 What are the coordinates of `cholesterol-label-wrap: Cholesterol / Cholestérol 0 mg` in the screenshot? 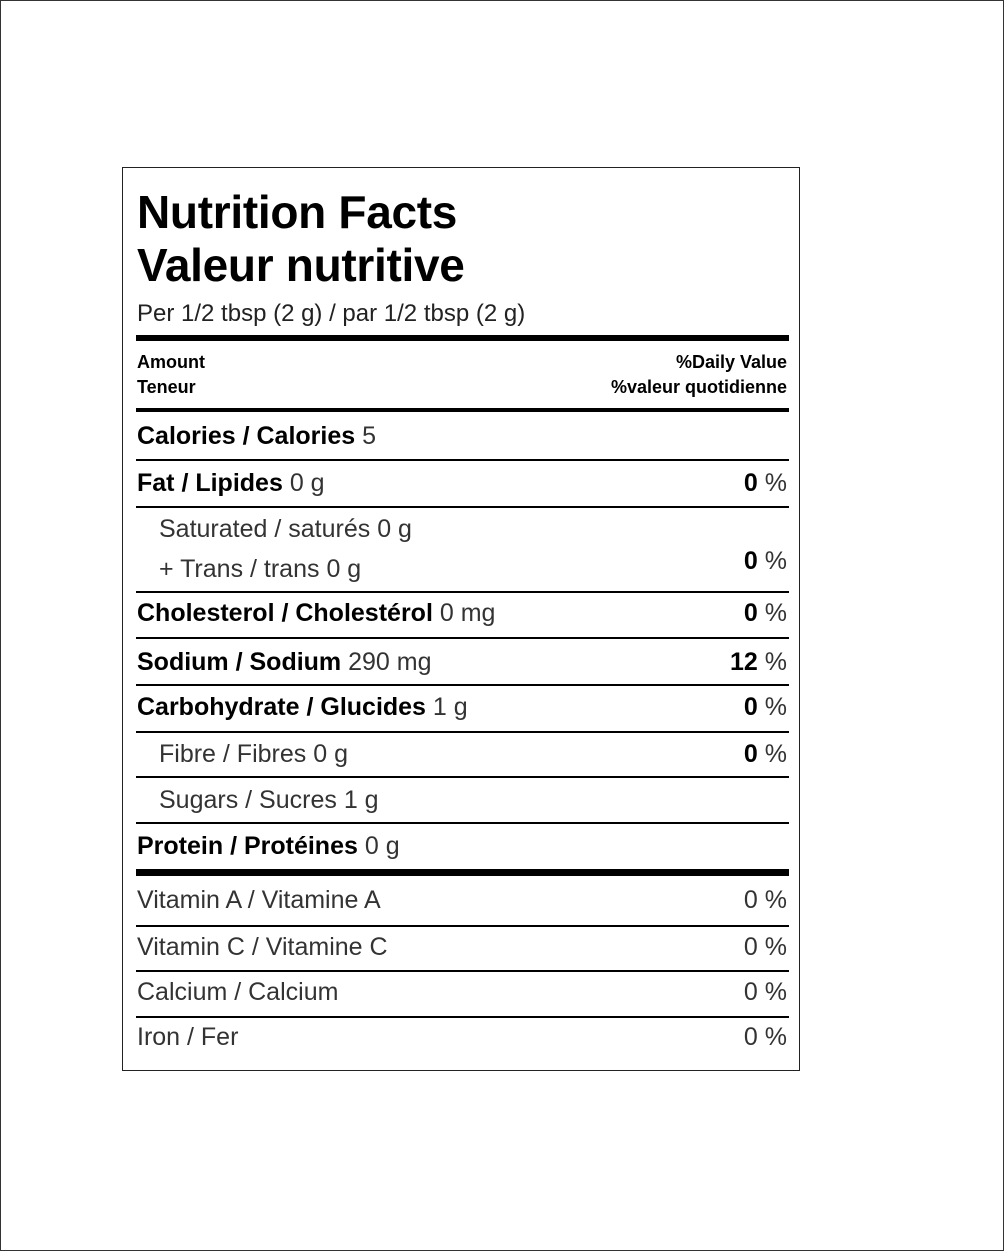 It's located at (316, 613).